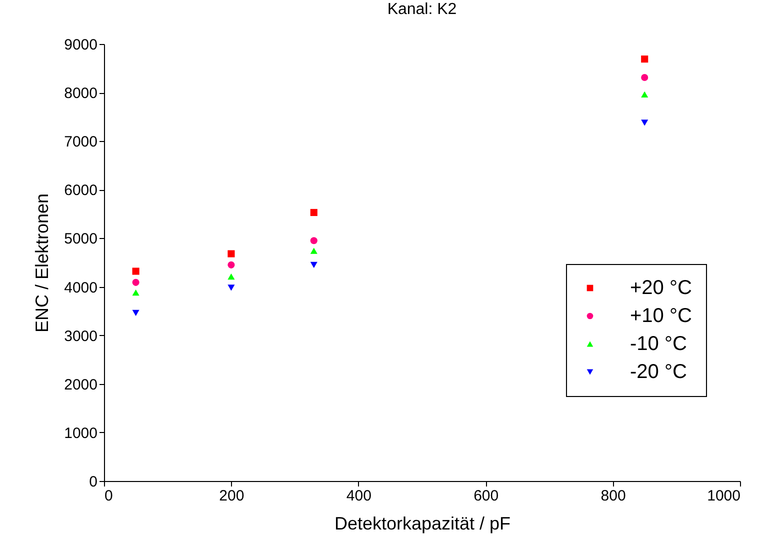 The height and width of the screenshot is (552, 762). What do you see at coordinates (658, 372) in the screenshot?
I see `legend-label: -20 °C` at bounding box center [658, 372].